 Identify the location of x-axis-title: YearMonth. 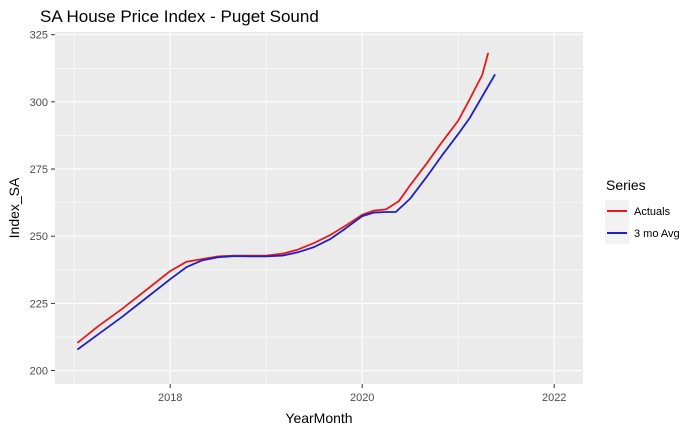
(318, 418).